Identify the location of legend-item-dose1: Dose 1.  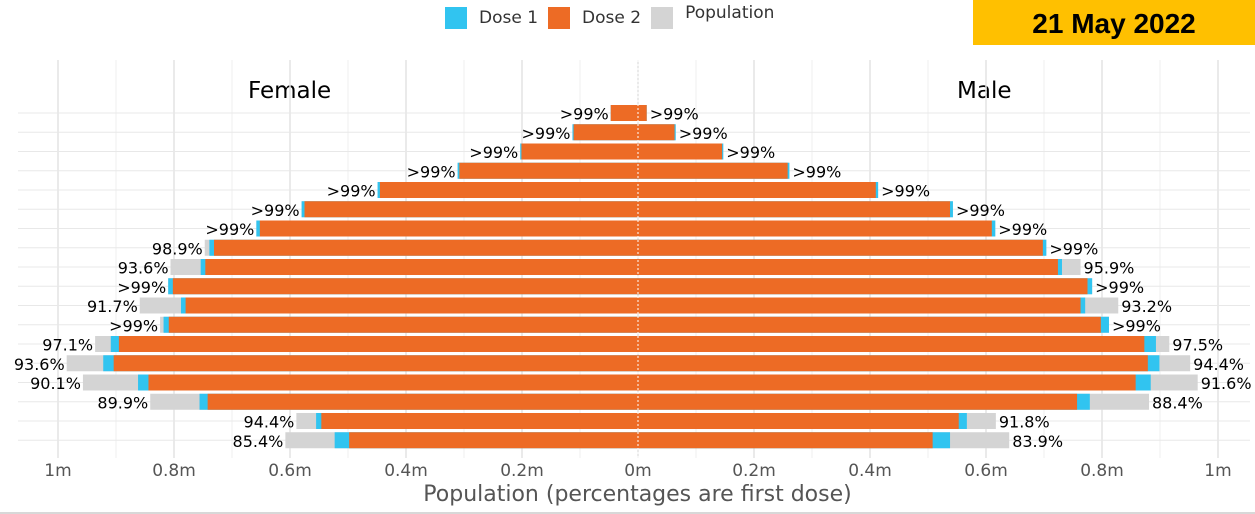
(491, 18).